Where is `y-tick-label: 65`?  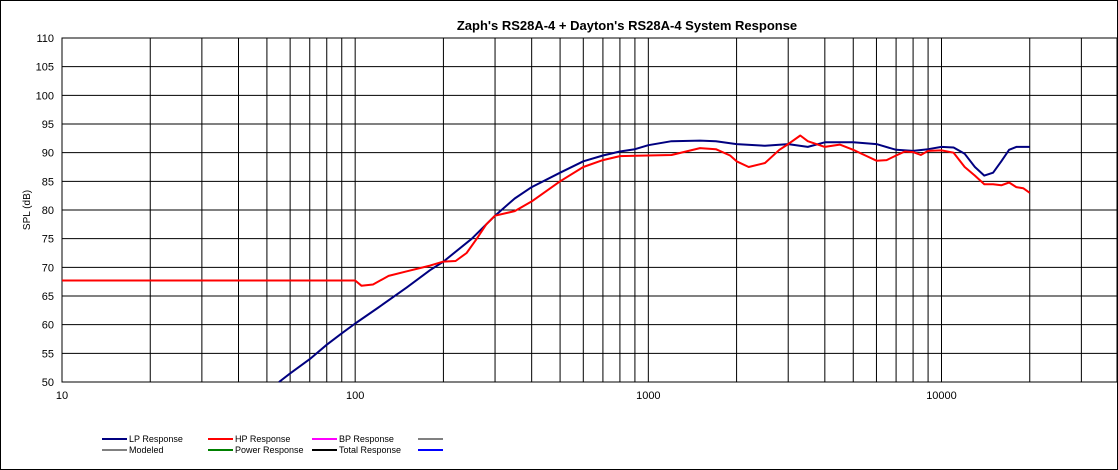
y-tick-label: 65 is located at coordinates (48, 297).